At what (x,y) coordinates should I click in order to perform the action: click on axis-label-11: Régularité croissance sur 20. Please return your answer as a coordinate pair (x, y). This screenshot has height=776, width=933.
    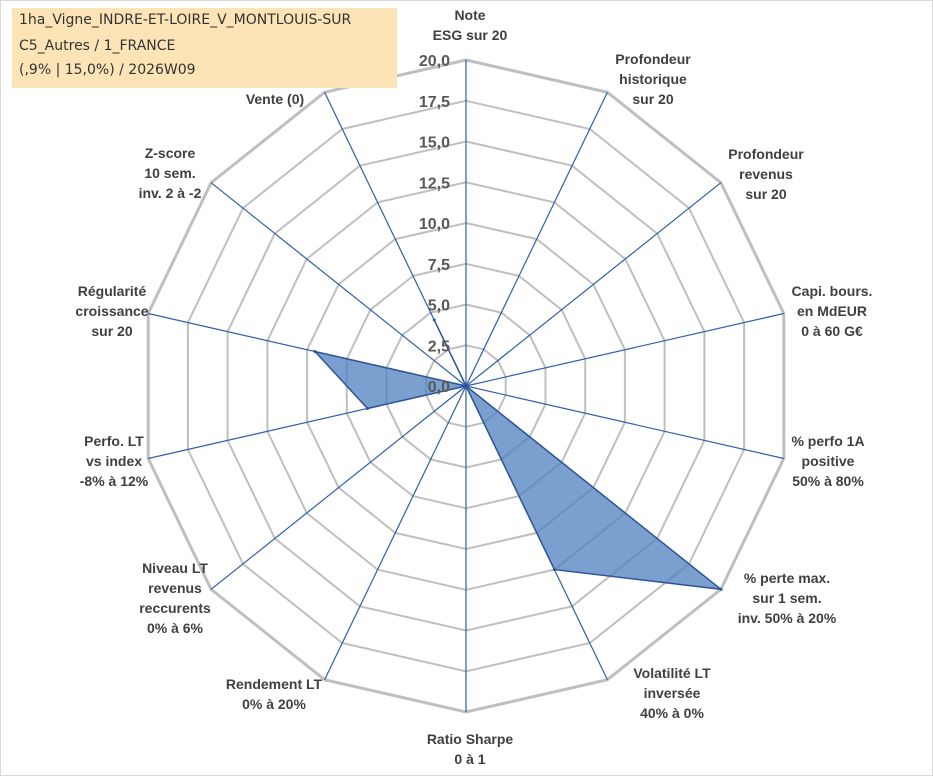
    Looking at the image, I should click on (111, 311).